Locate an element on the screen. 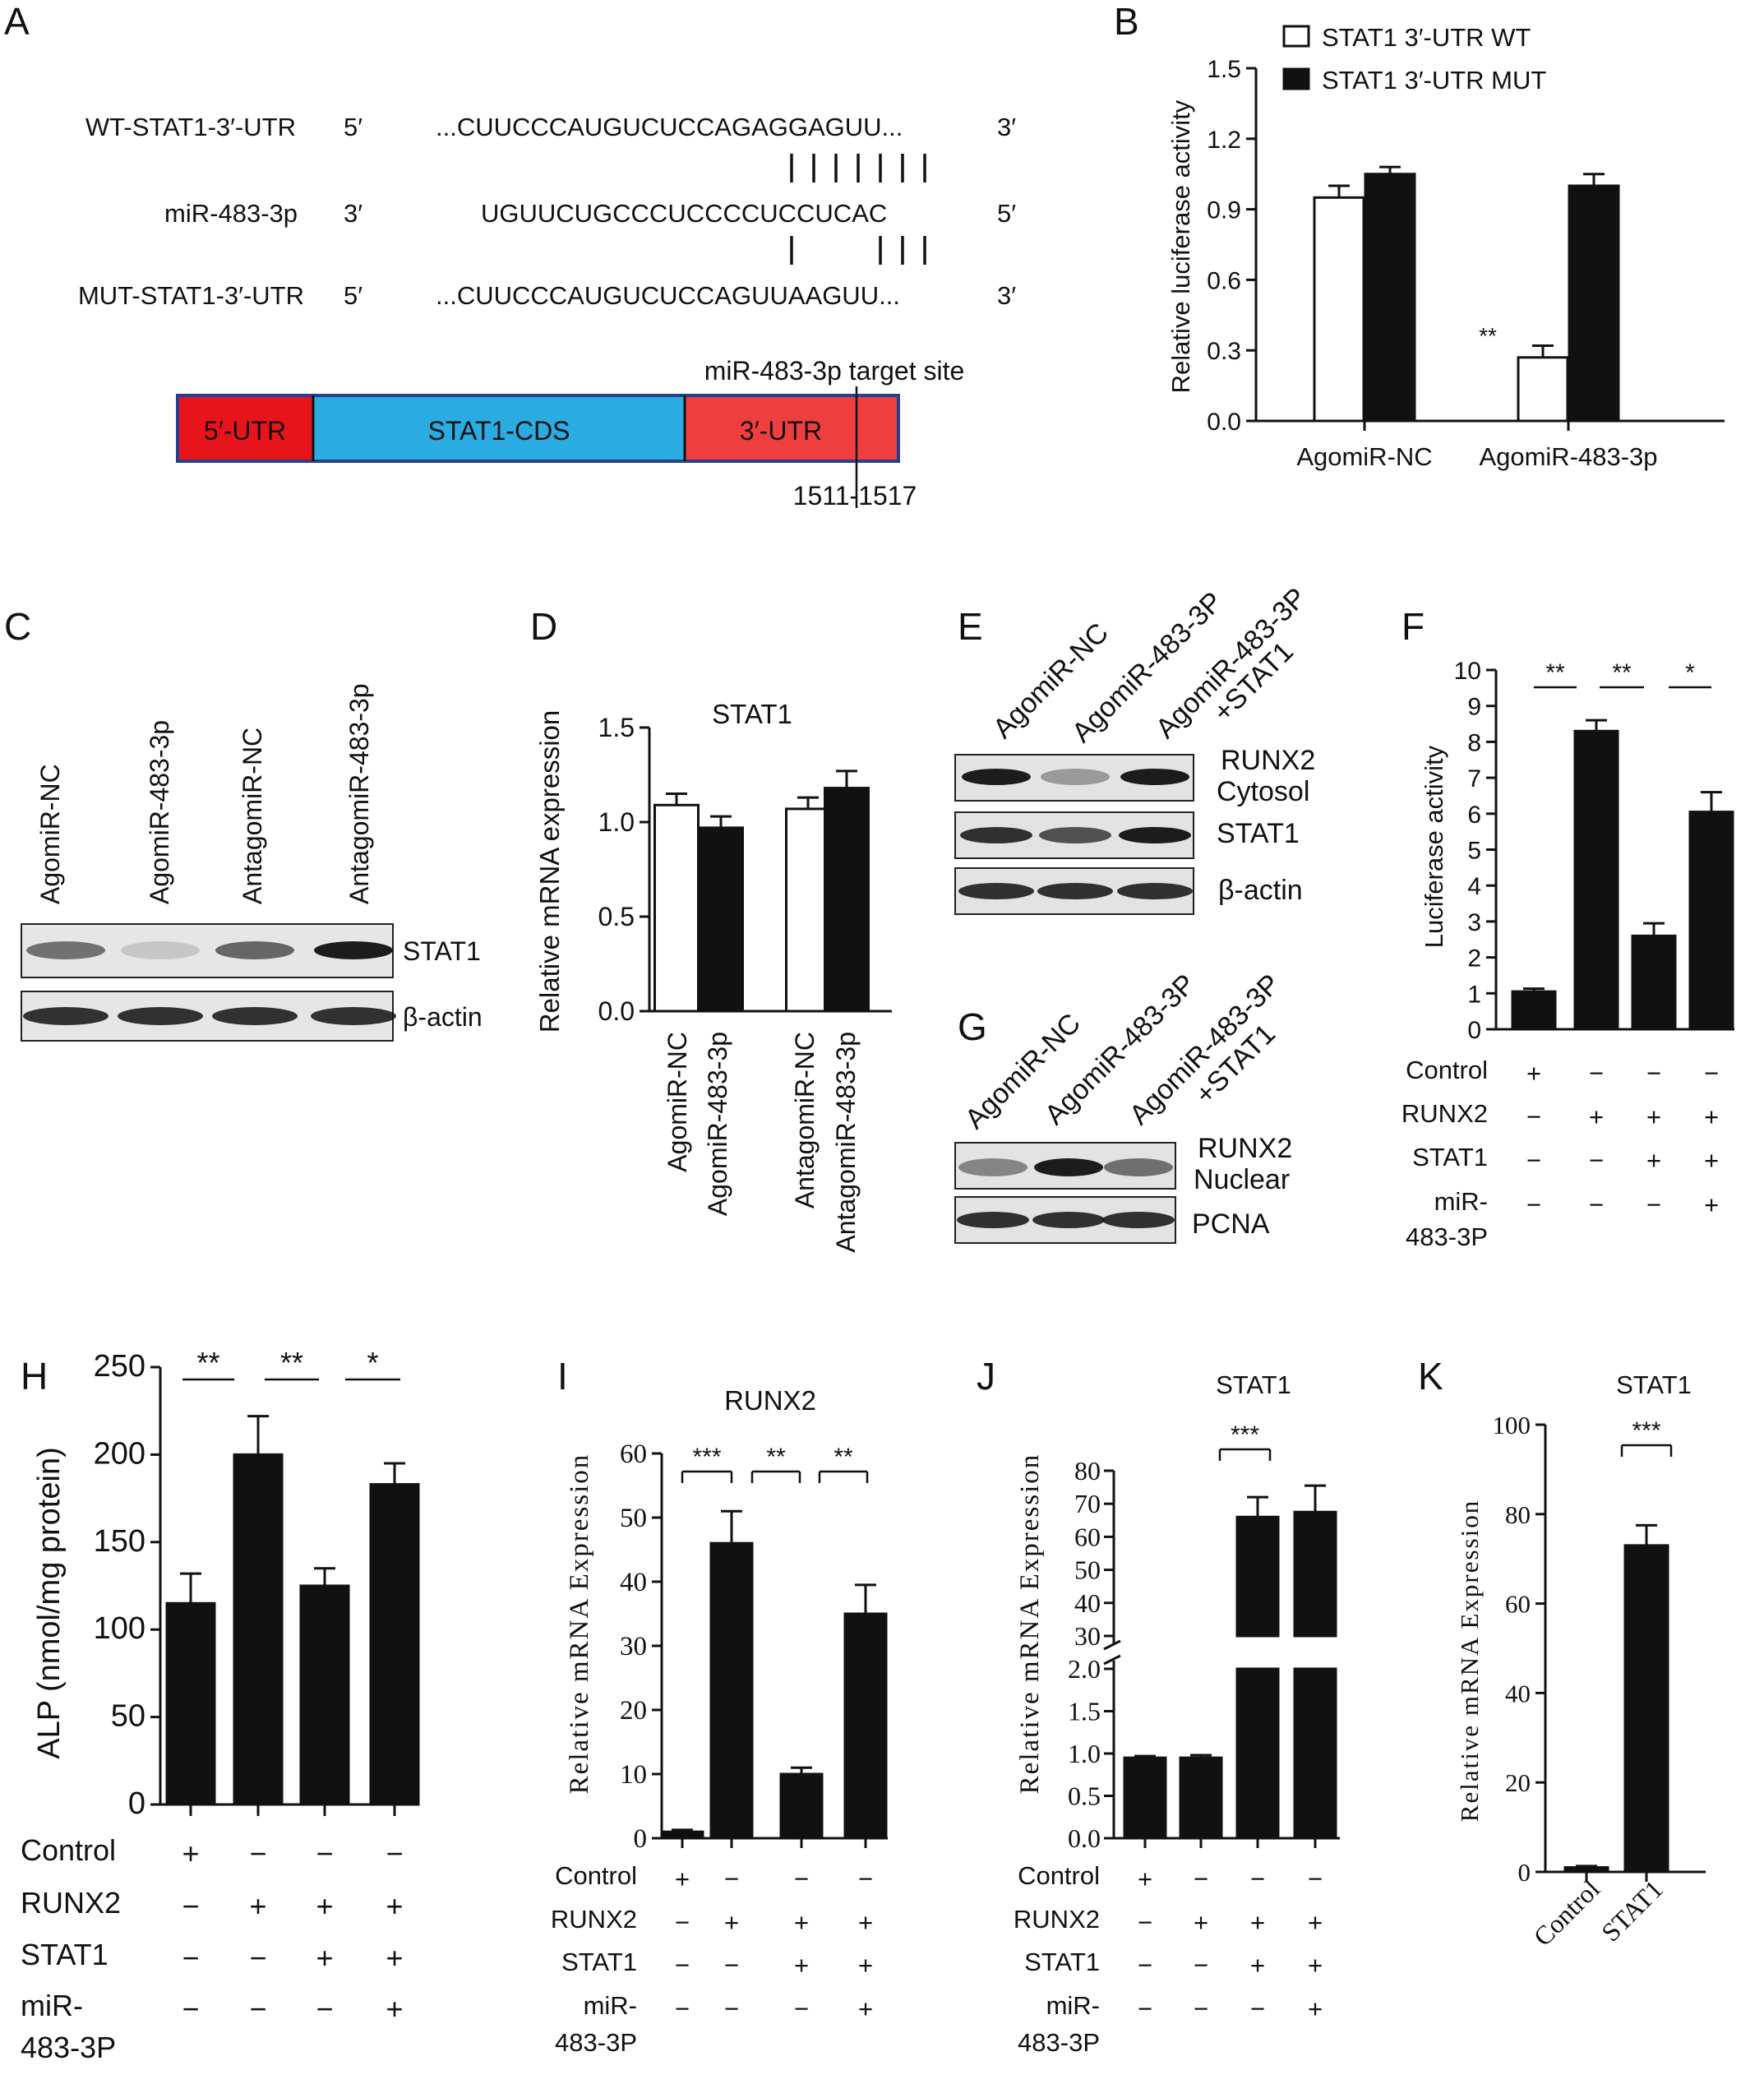 The width and height of the screenshot is (1764, 2084). sequence-end-3: 3′ is located at coordinates (1006, 127).